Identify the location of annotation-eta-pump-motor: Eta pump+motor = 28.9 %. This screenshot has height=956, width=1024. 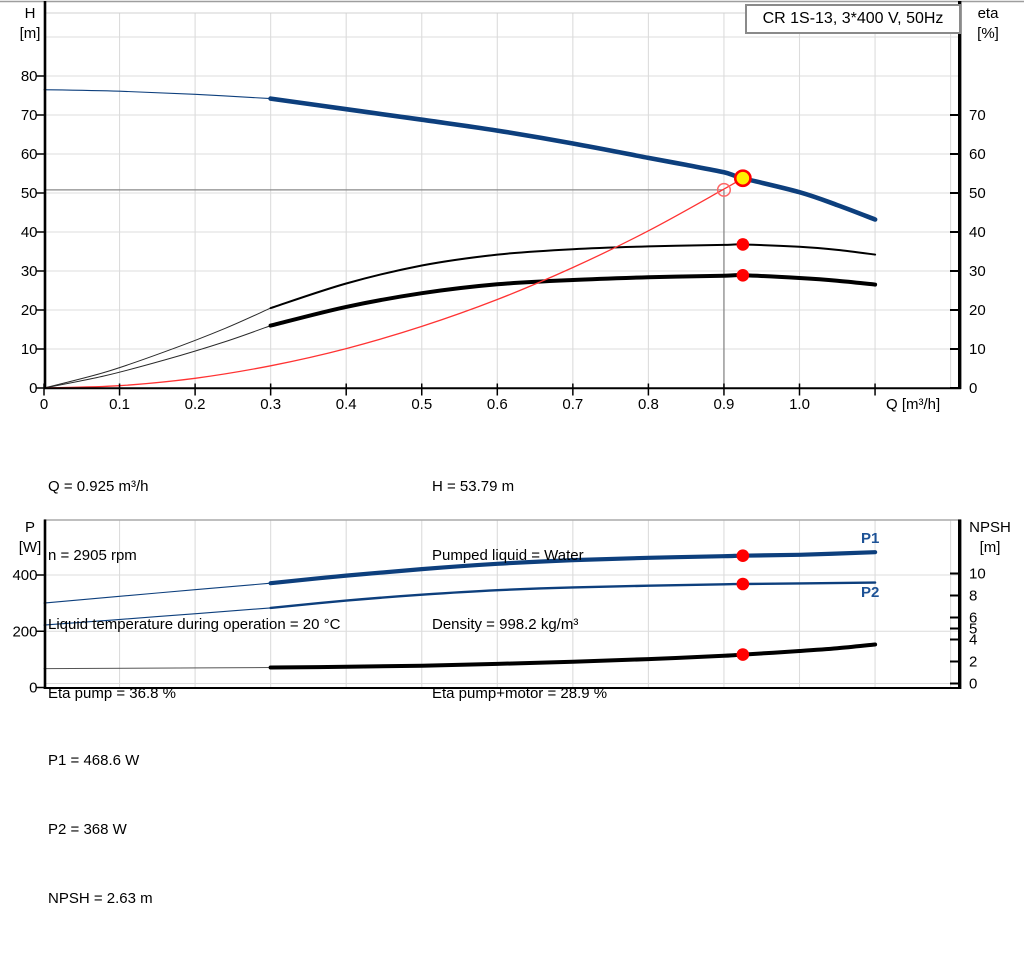
(520, 693).